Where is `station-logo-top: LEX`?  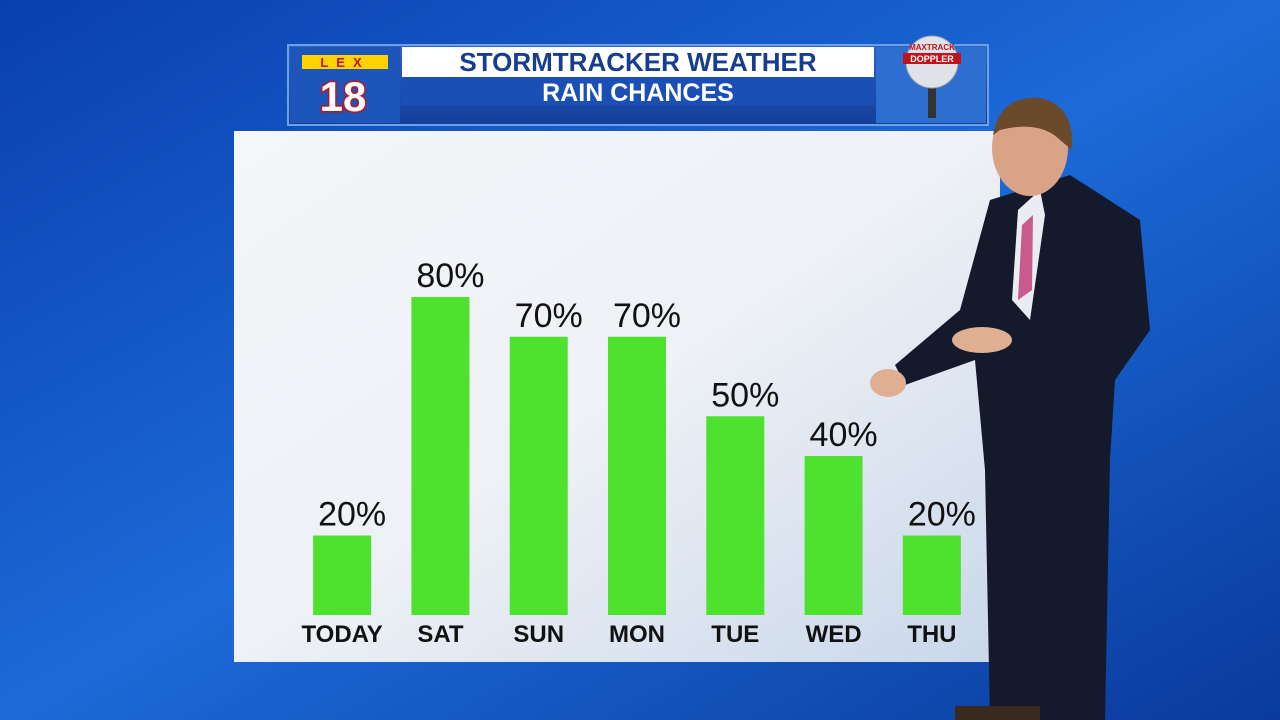 station-logo-top: LEX is located at coordinates (344, 62).